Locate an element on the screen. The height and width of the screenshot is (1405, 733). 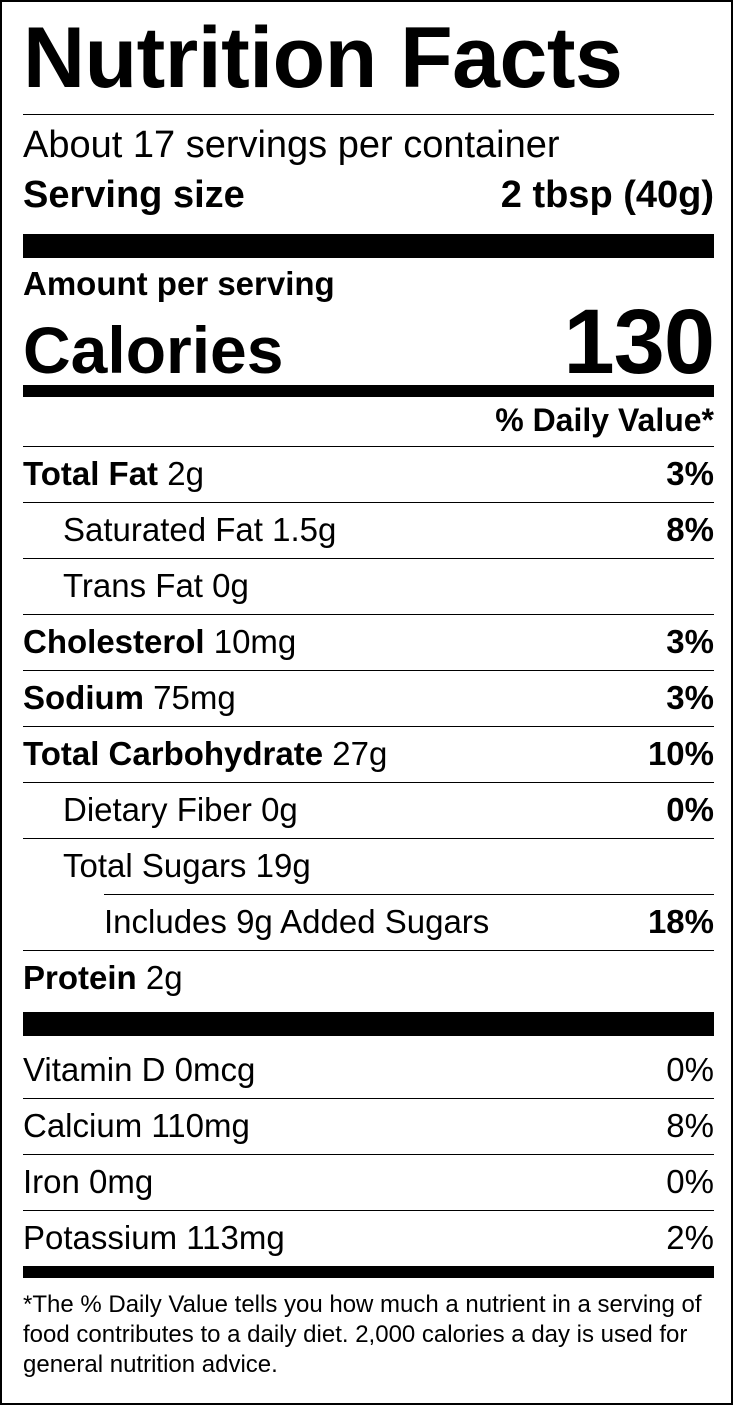
vitamin-text: Calcium 110mg is located at coordinates (136, 1125).